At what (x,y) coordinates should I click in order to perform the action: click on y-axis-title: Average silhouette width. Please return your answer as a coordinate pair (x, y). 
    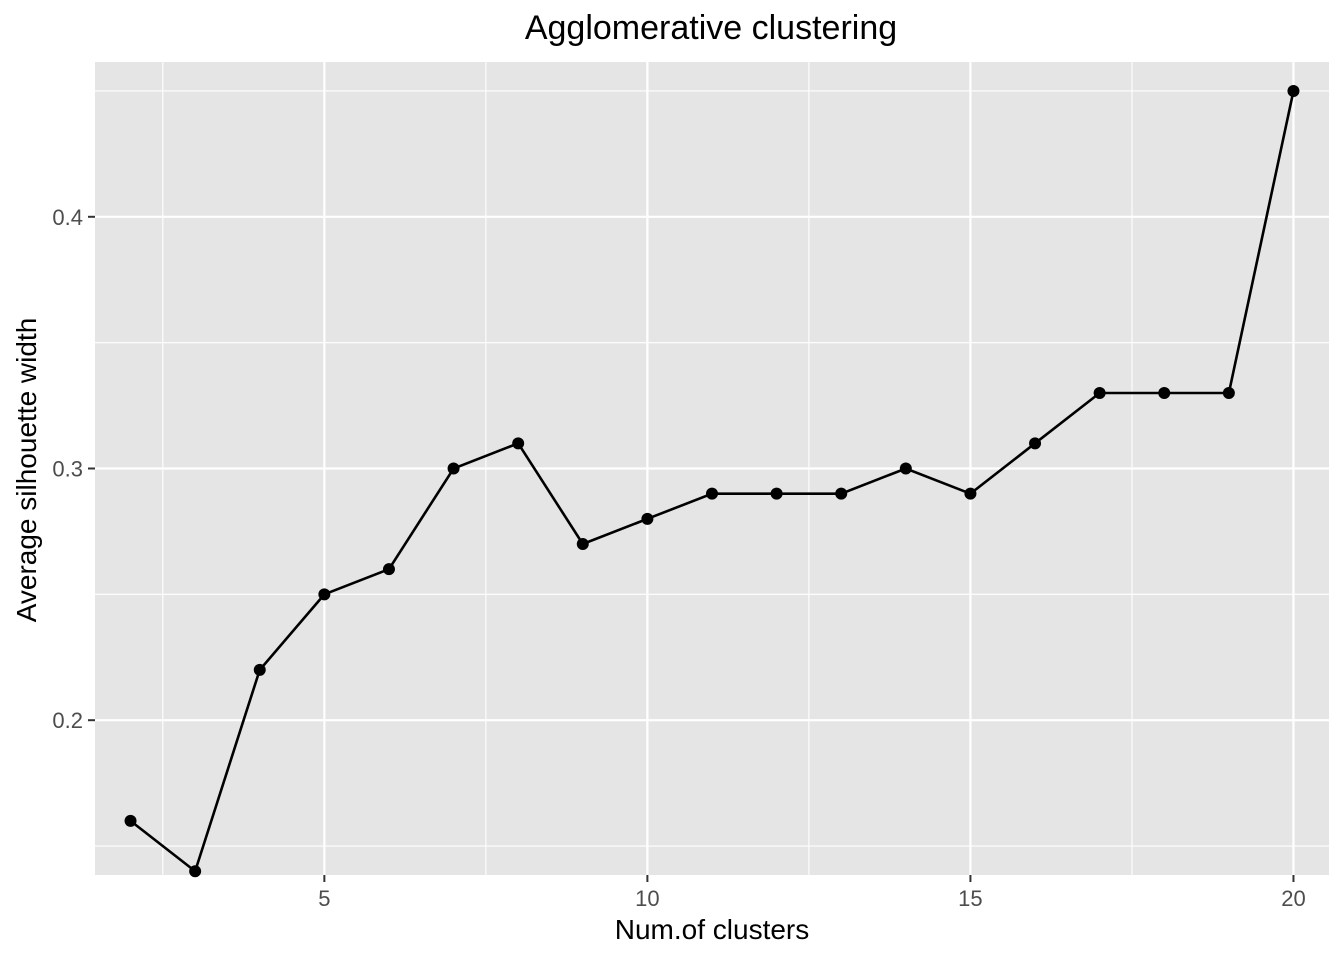
    Looking at the image, I should click on (26, 470).